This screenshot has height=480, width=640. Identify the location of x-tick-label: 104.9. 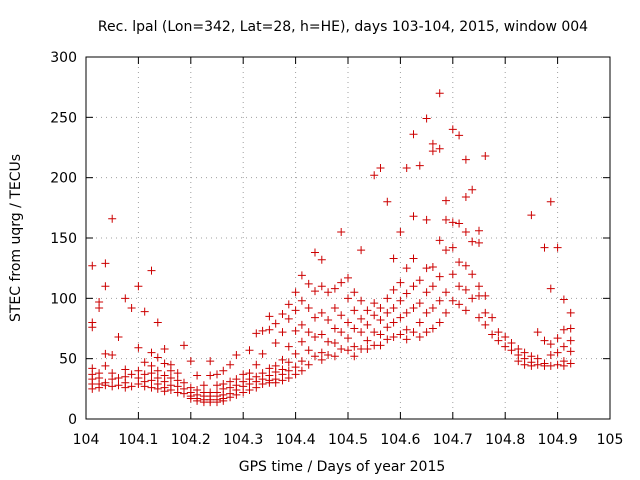
(558, 440).